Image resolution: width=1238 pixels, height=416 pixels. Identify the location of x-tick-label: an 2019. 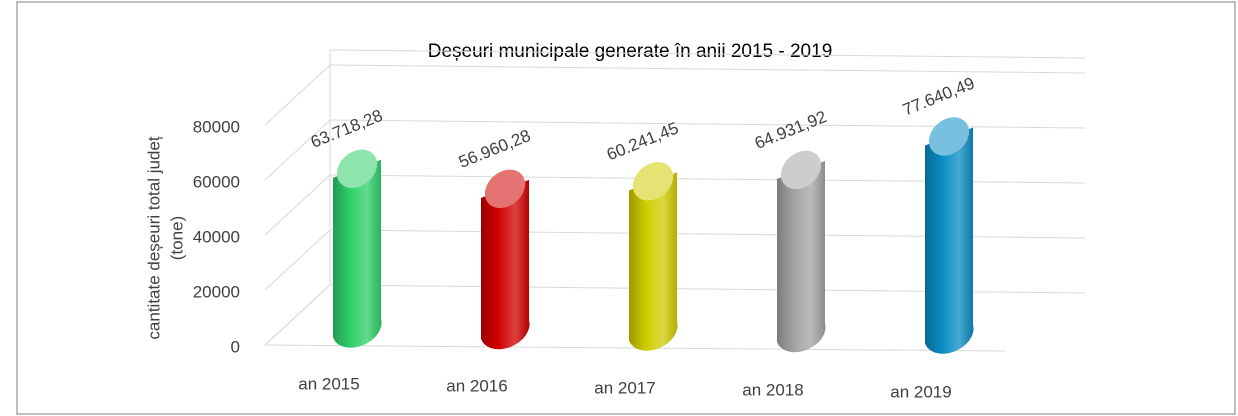
(920, 391).